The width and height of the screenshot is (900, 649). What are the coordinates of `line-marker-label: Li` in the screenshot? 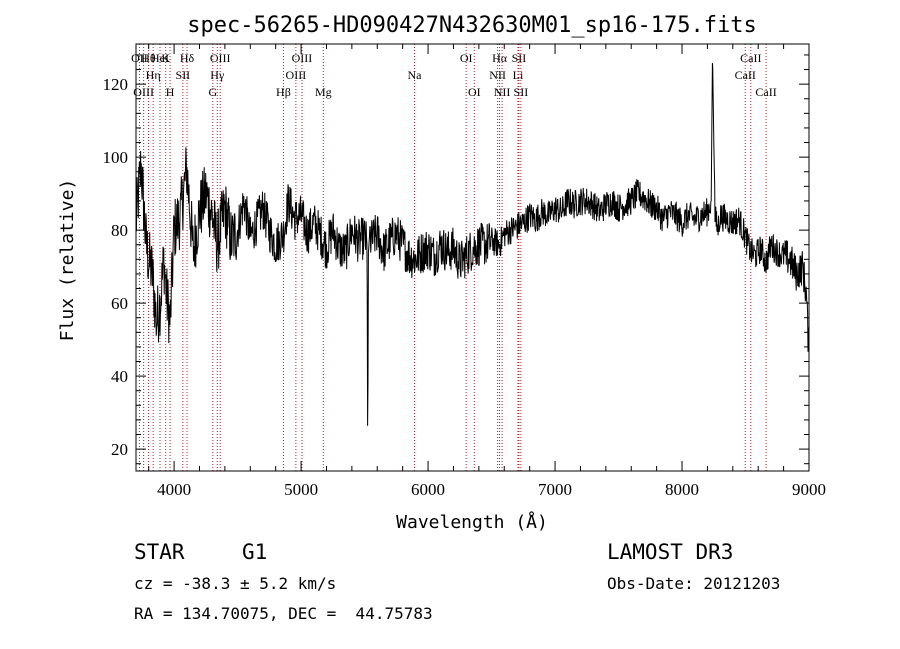 It's located at (518, 75).